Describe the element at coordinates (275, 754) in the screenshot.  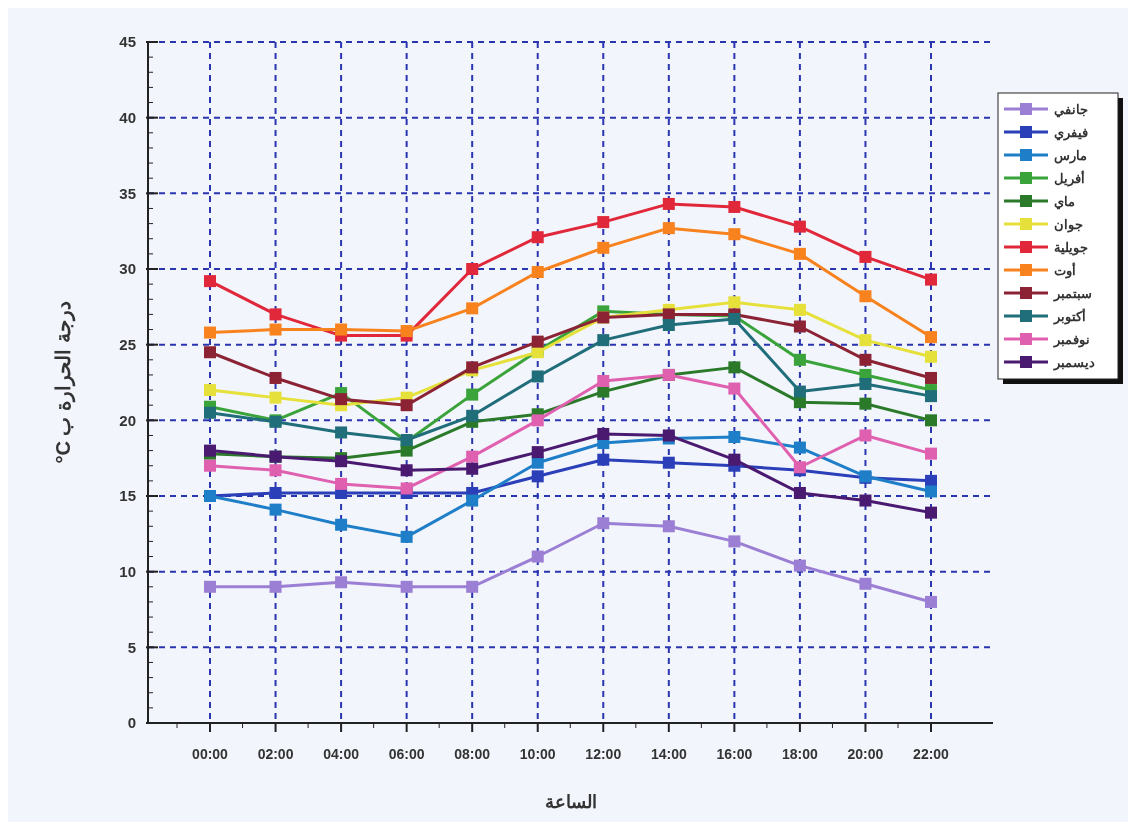
I see `x-tick-label: 02:00` at that location.